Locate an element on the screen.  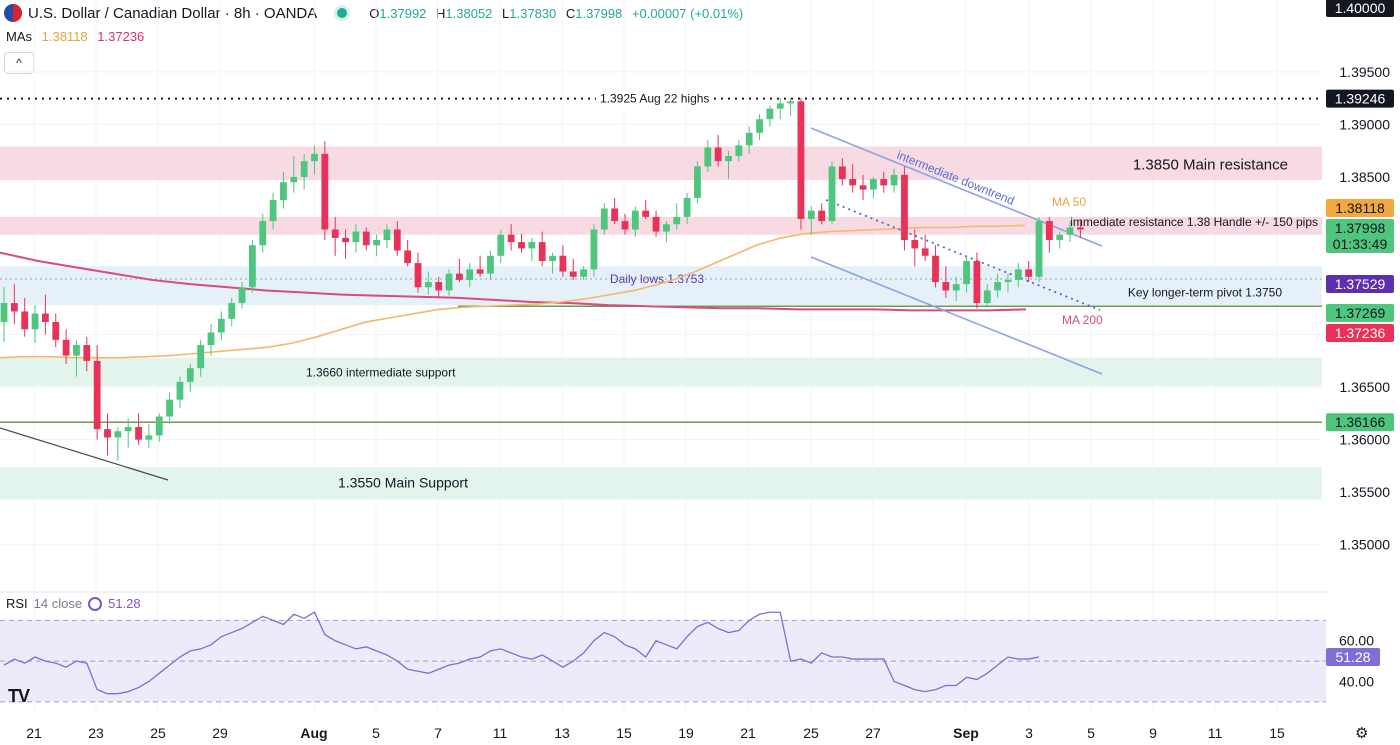
y-tick-label: 1.38500 is located at coordinates (1364, 177).